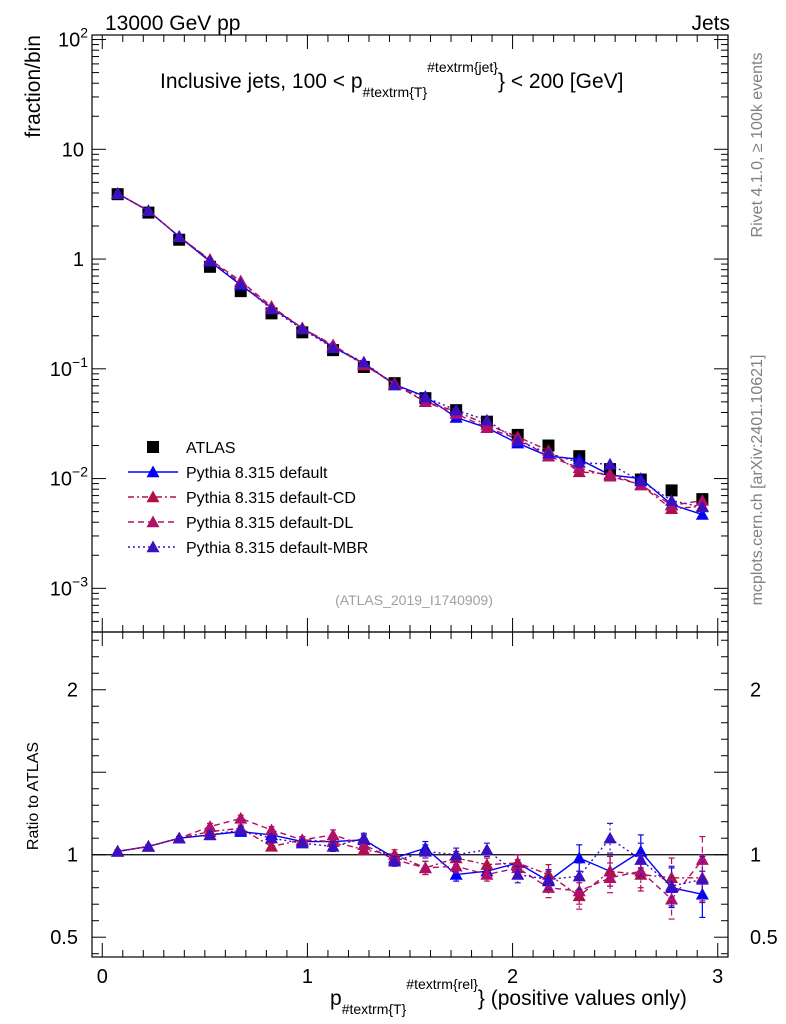  I want to click on mcplots-side-label: mcplots.cern.ch [arXiv:2401.10621], so click(757, 480).